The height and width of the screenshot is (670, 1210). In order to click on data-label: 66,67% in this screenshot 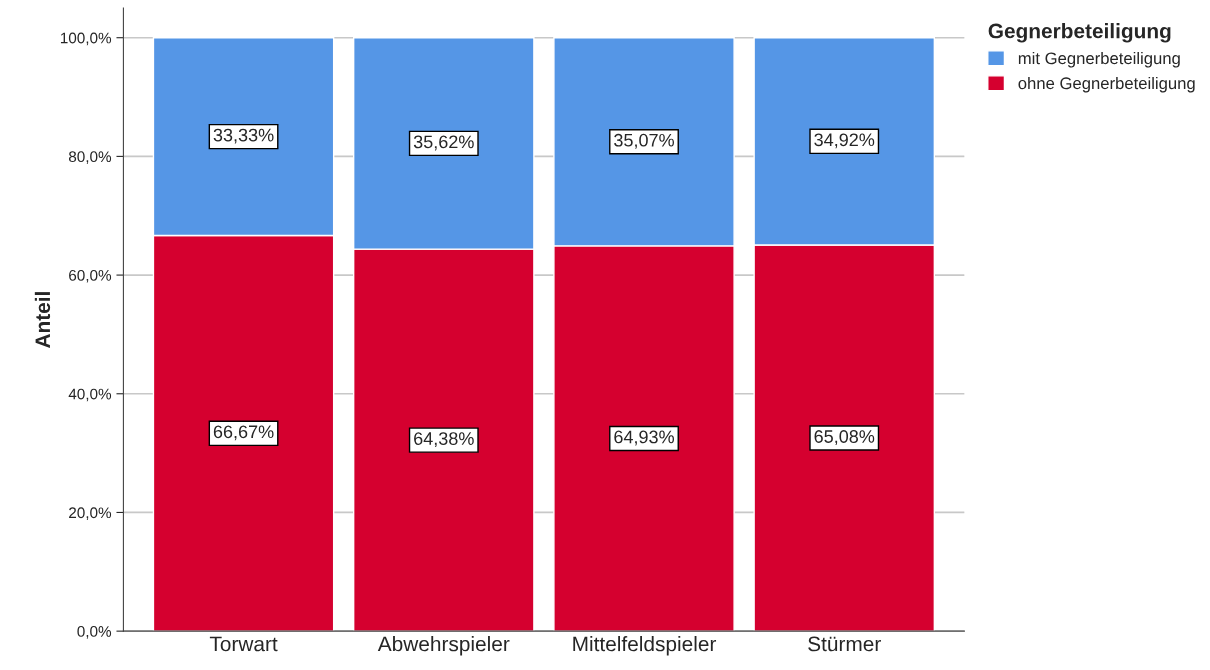, I will do `click(243, 433)`.